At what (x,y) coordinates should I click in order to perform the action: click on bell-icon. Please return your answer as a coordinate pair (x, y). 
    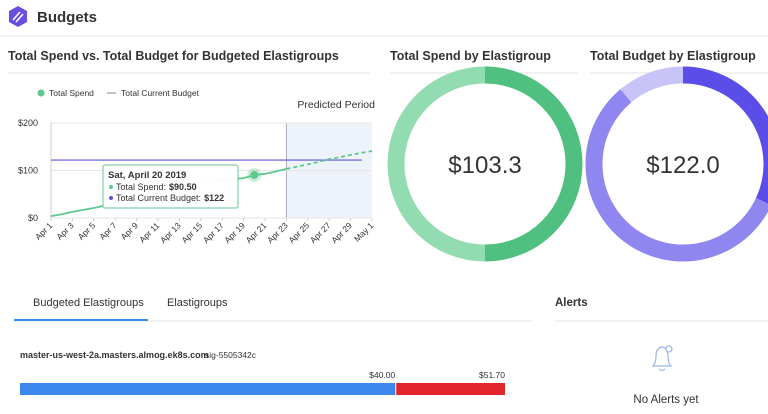
    Looking at the image, I should click on (662, 358).